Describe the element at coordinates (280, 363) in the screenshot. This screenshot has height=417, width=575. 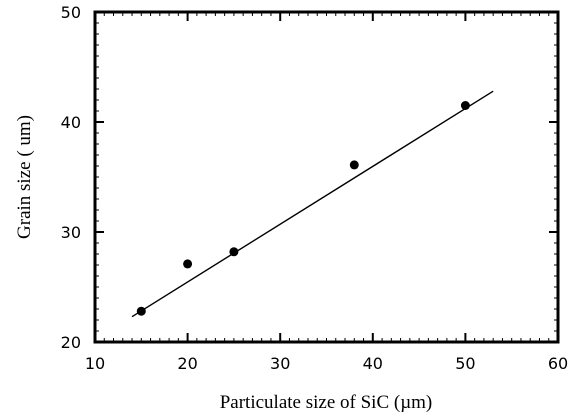
I see `x-tick-label: 30` at that location.